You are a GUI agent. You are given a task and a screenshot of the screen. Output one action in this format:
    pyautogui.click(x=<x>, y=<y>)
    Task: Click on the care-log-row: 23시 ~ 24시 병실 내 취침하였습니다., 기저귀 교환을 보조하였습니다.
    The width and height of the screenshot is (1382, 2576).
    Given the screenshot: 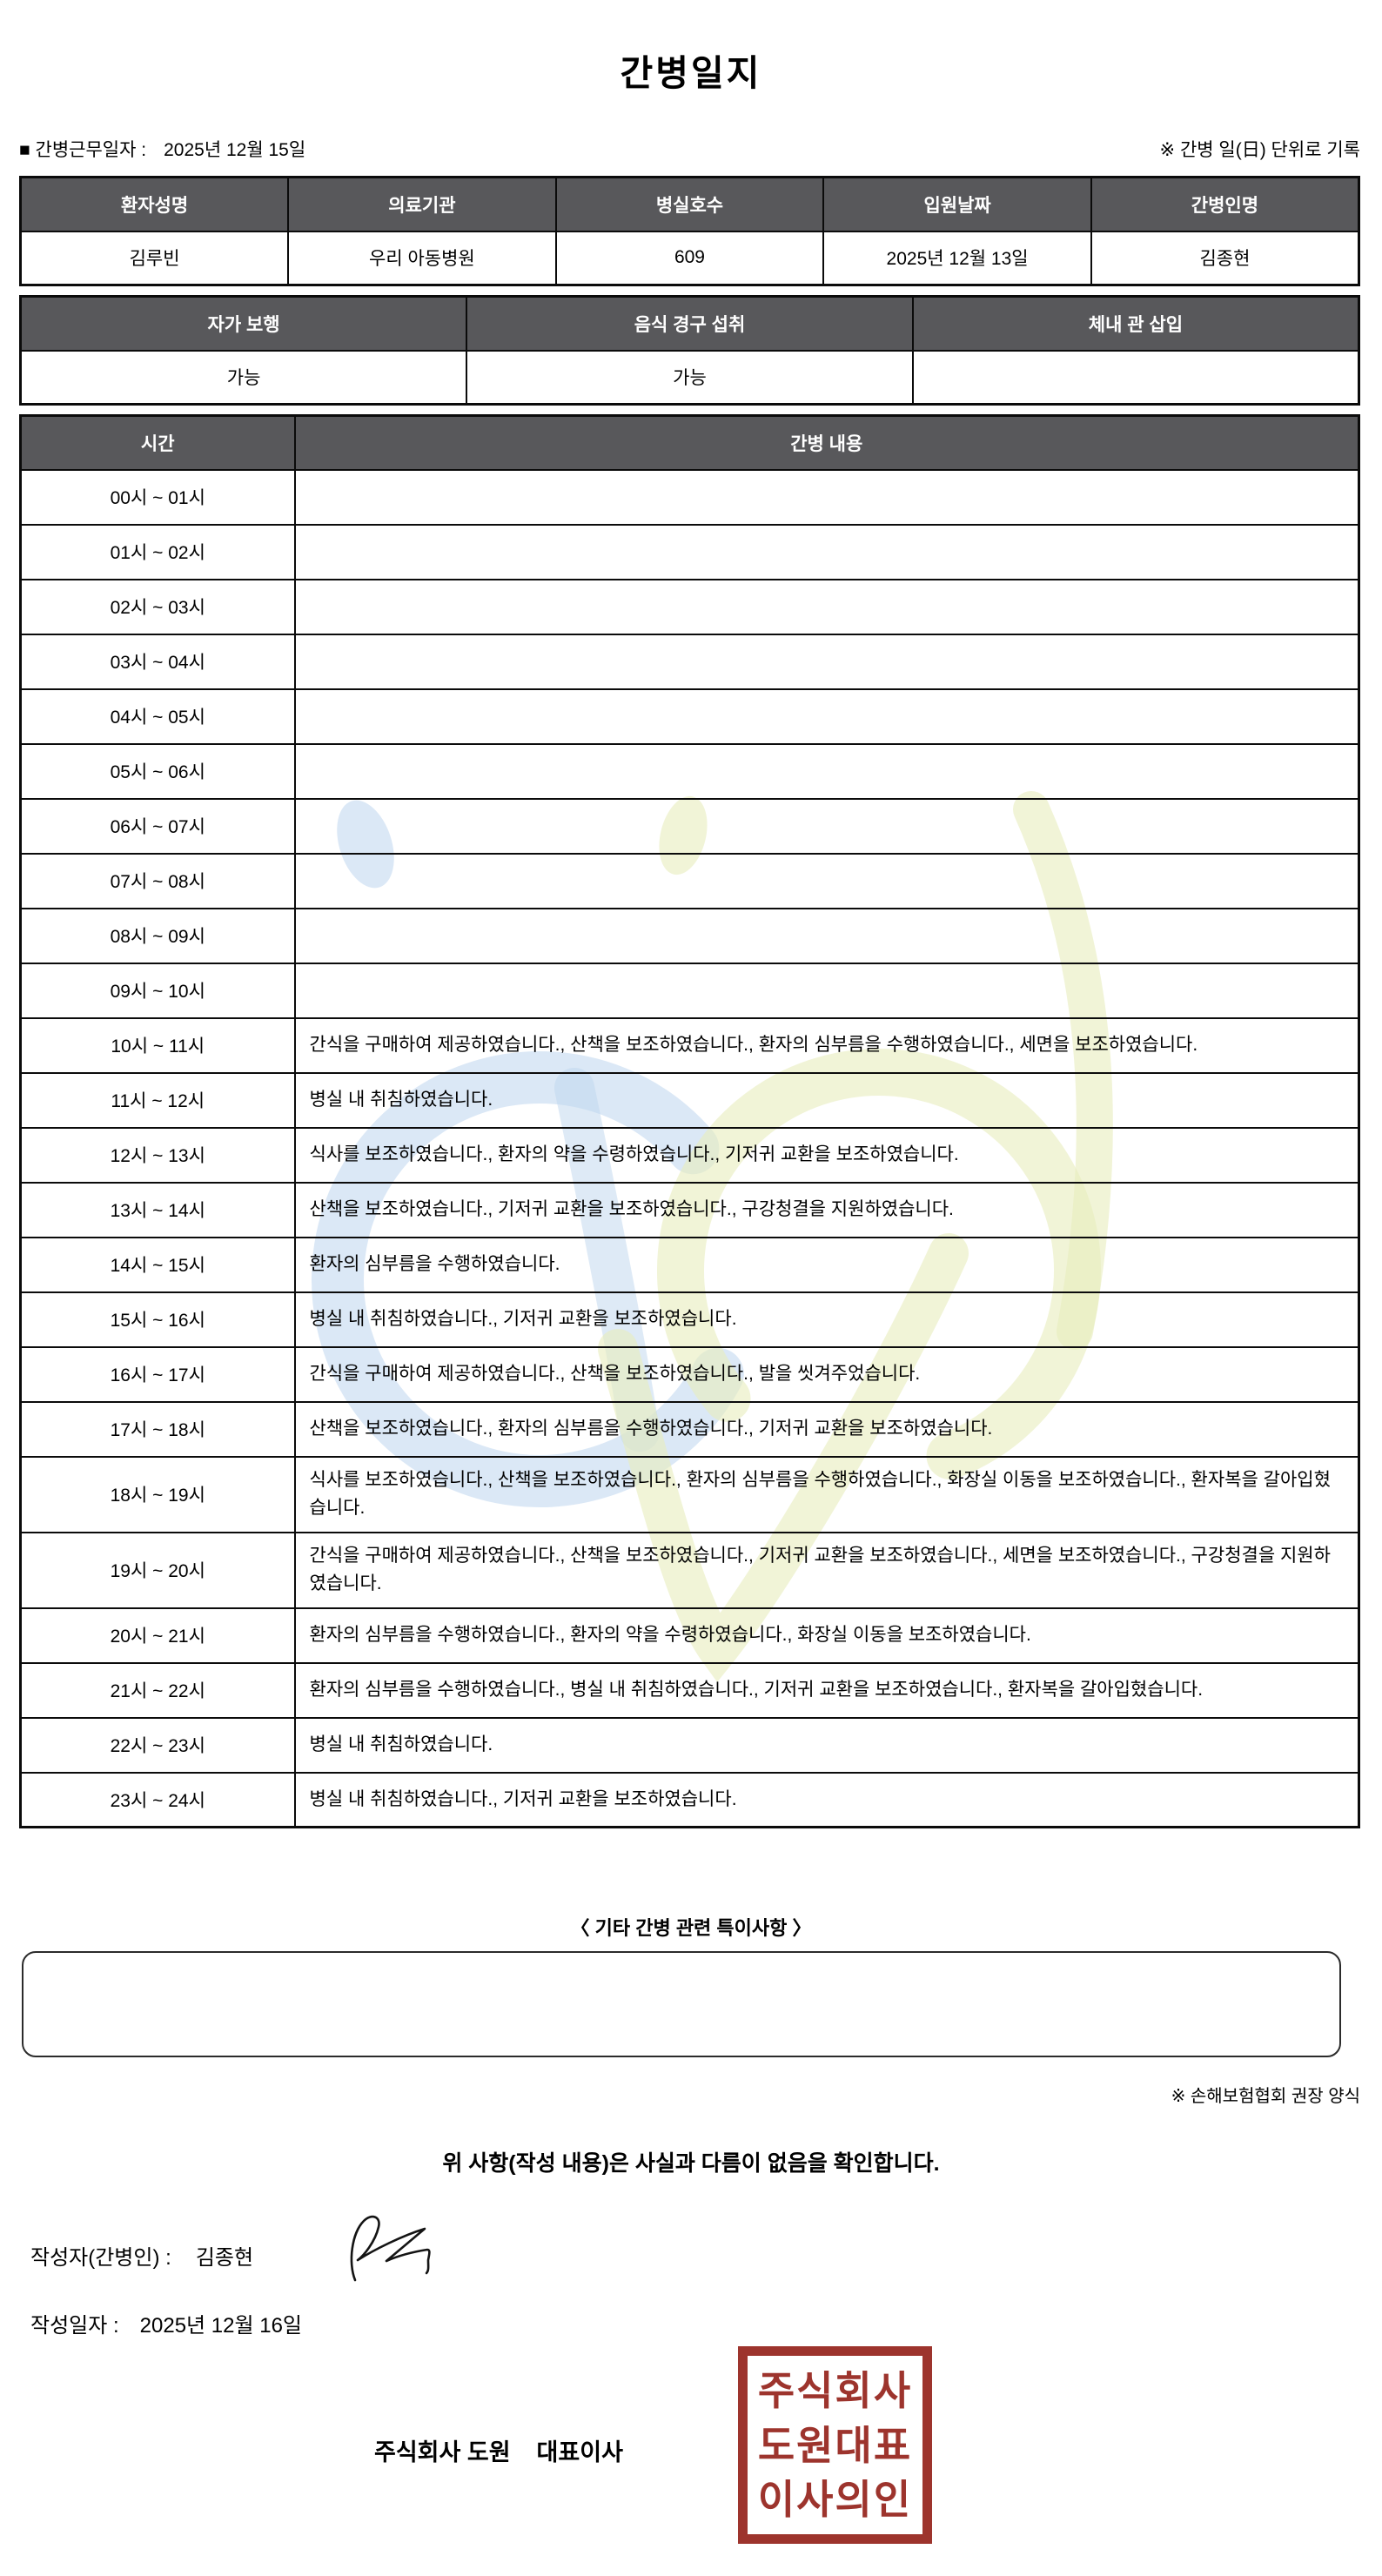 What is the action you would take?
    pyautogui.click(x=689, y=1800)
    